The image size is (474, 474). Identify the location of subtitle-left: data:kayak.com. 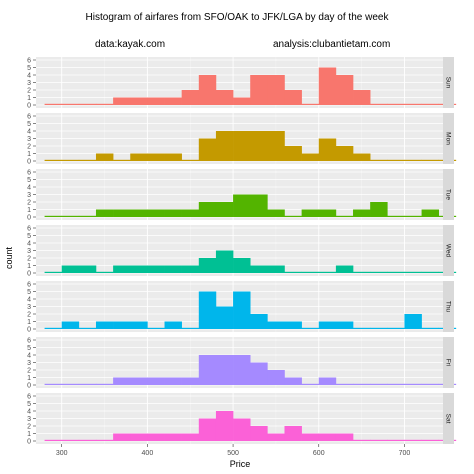
(130, 44).